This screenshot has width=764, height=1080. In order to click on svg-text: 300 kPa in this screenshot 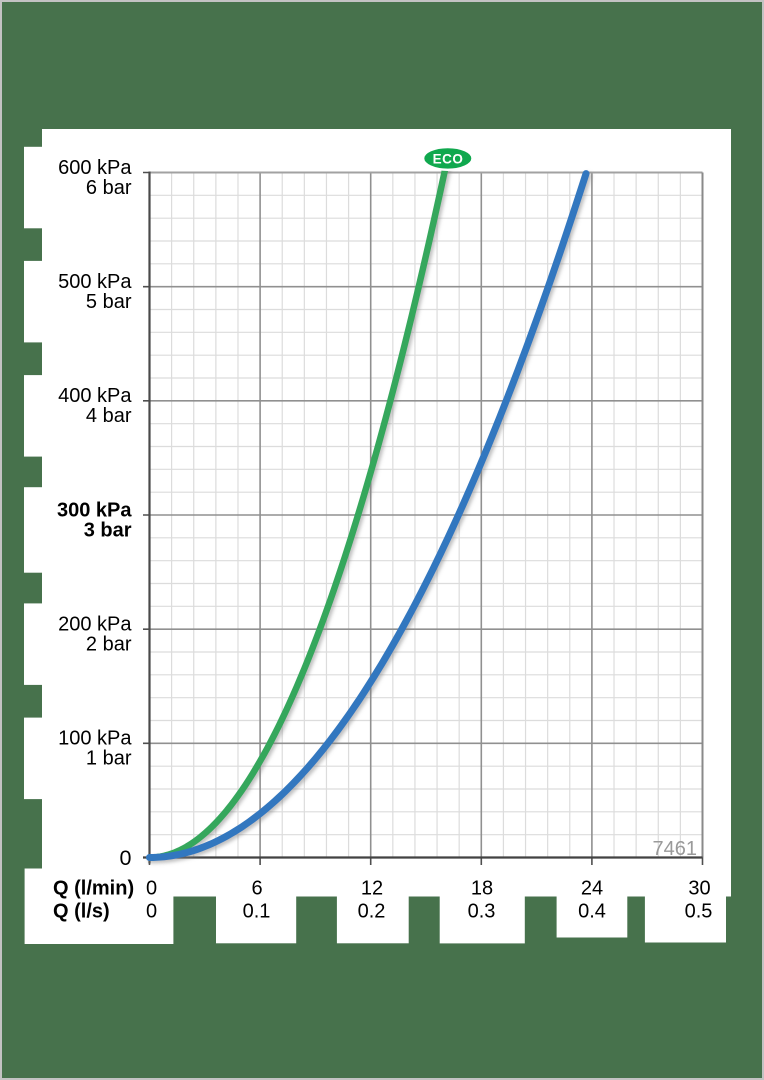, I will do `click(94, 510)`.